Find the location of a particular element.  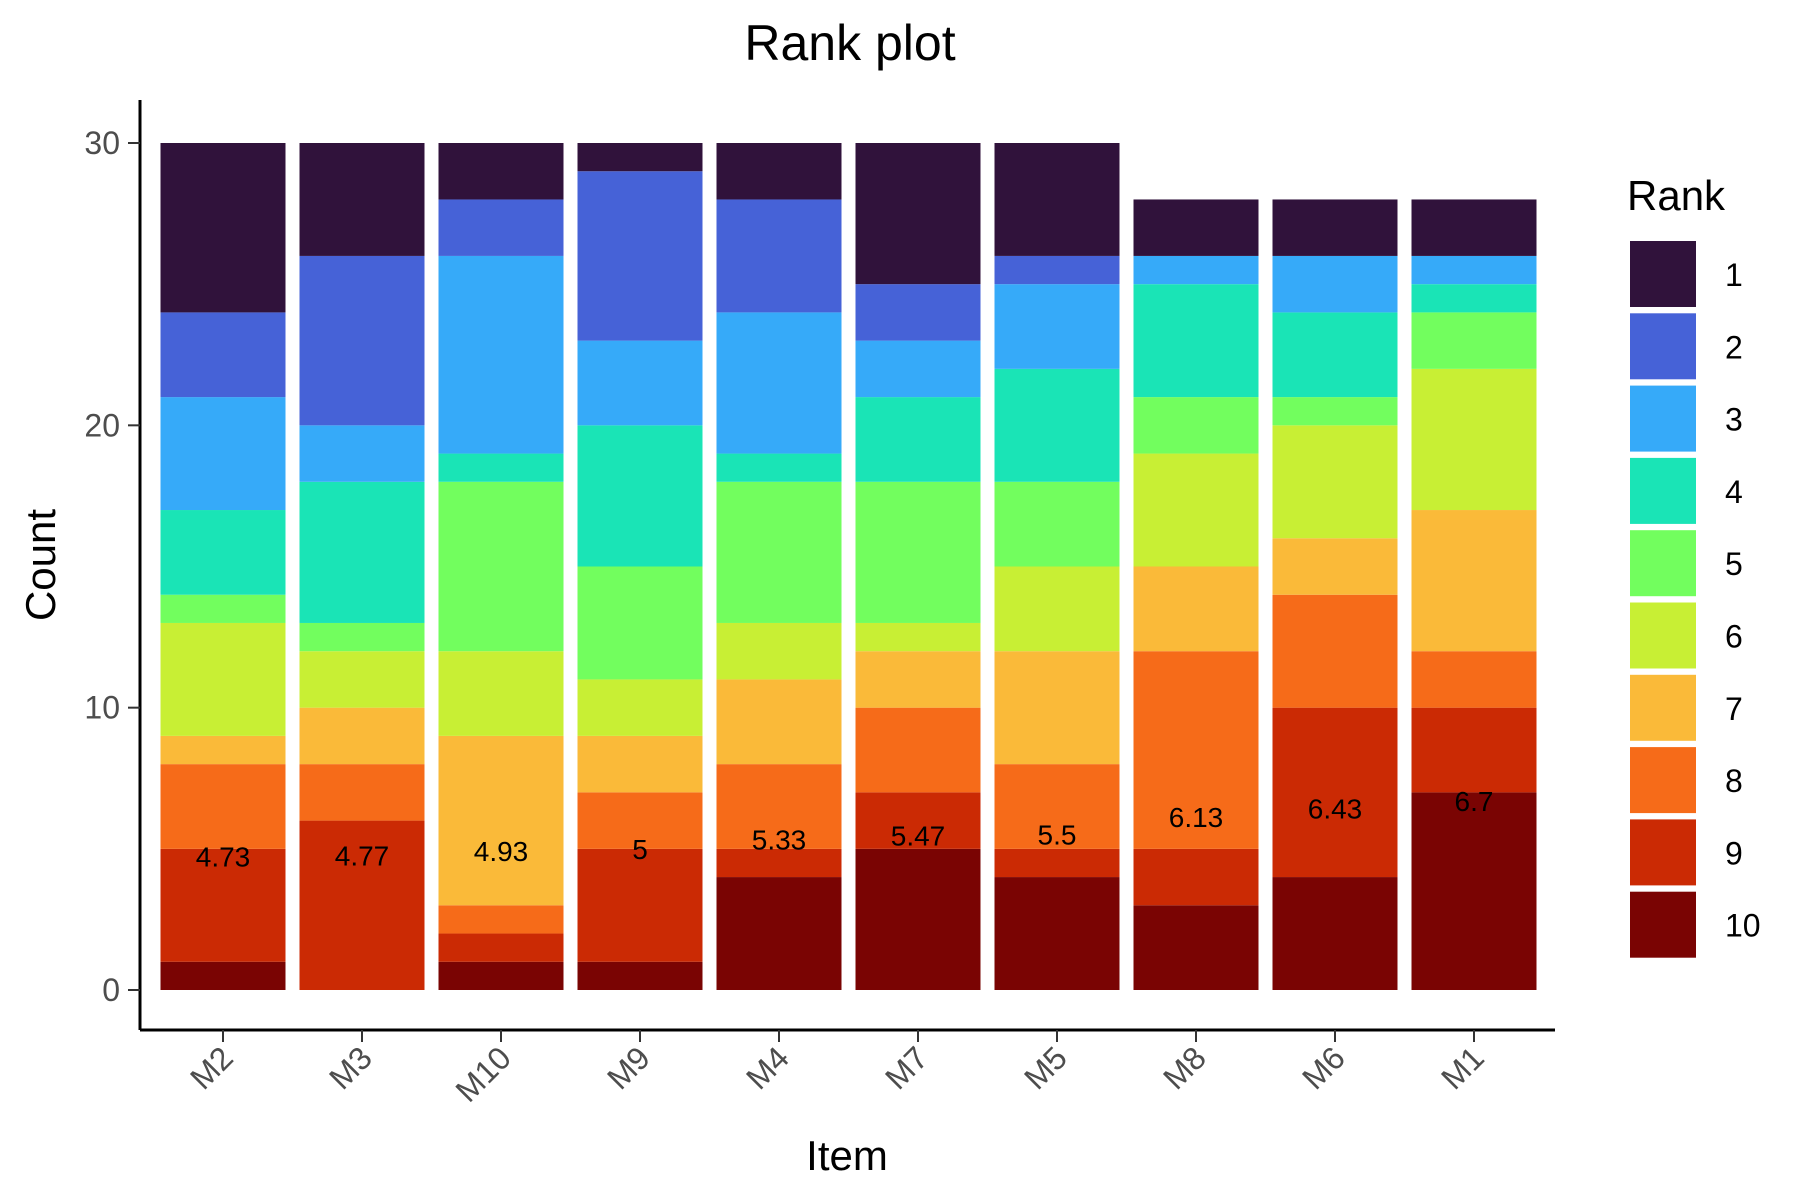

mean-rank-label-m5: 5.5 is located at coordinates (1057, 835).